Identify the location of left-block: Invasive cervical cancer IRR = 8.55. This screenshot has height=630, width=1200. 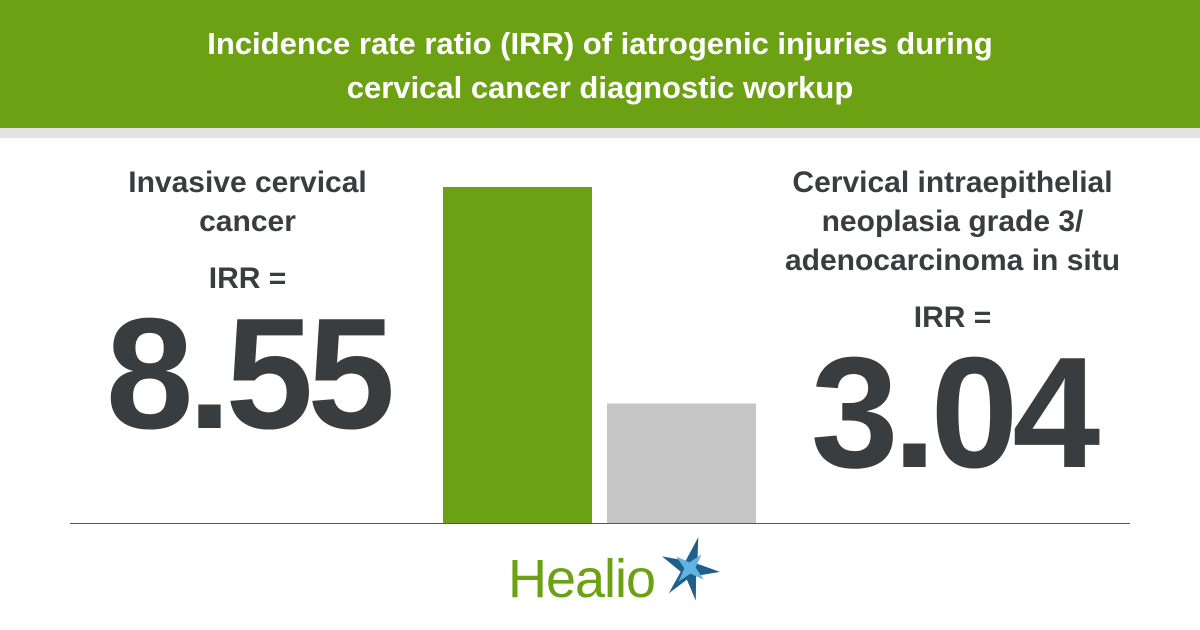
(247, 312).